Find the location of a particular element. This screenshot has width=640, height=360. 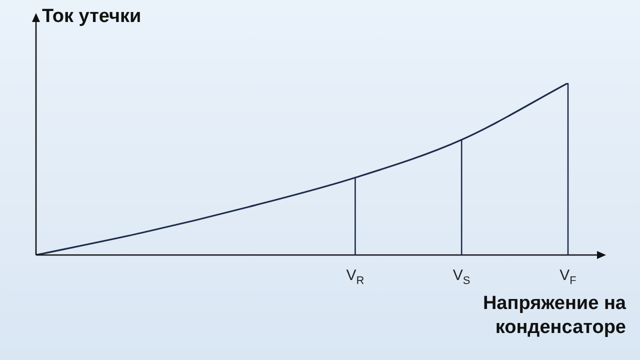

y-axis-title: Ток утечки is located at coordinates (92, 17).